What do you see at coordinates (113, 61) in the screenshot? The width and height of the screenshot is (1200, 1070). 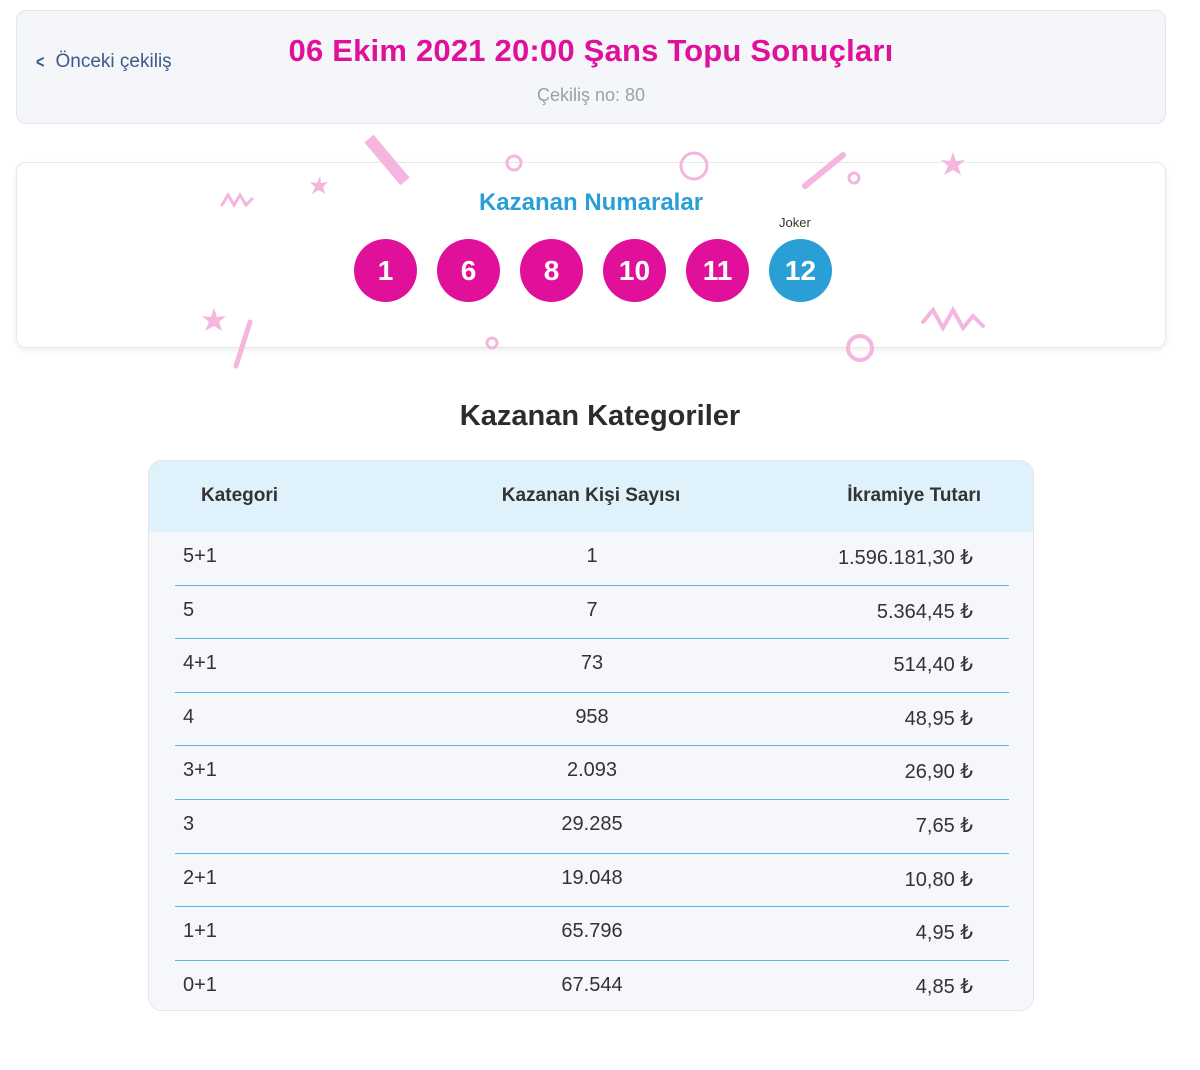 I see `previous-draw-label: Önceki çekiliş` at bounding box center [113, 61].